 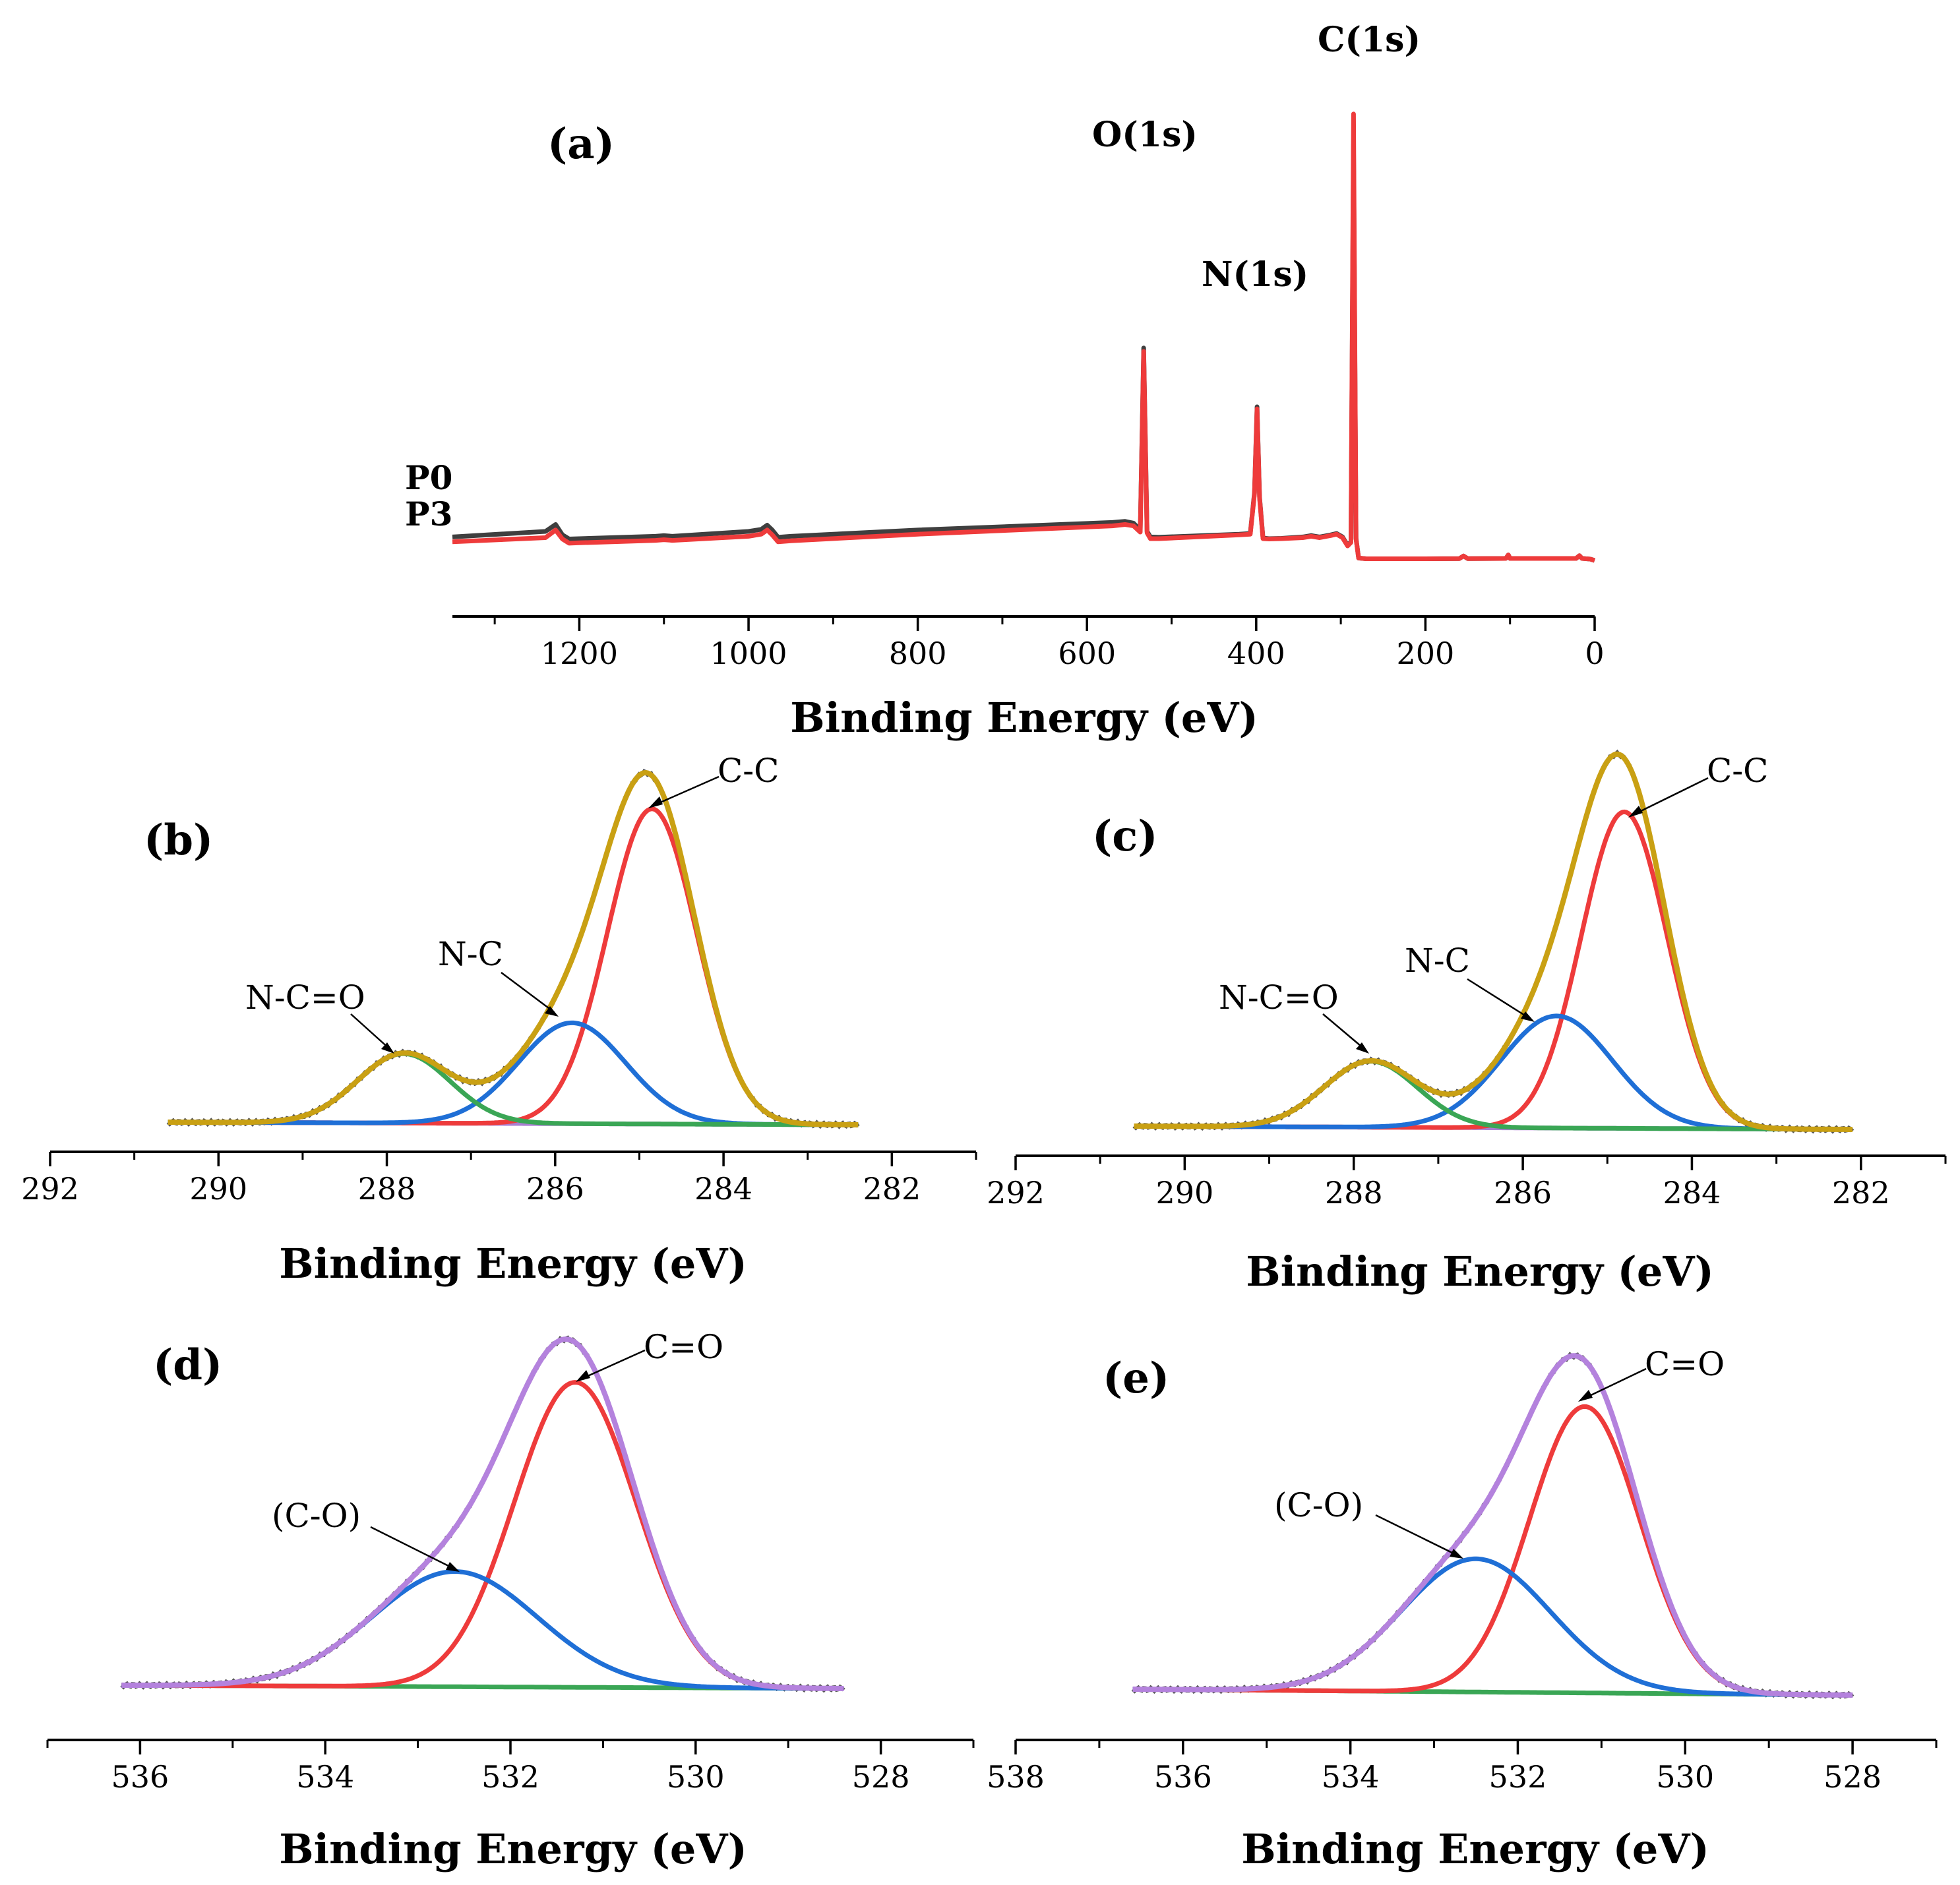 What do you see at coordinates (470, 954) in the screenshot?
I see `panel-b-peak-label-nc: N-C` at bounding box center [470, 954].